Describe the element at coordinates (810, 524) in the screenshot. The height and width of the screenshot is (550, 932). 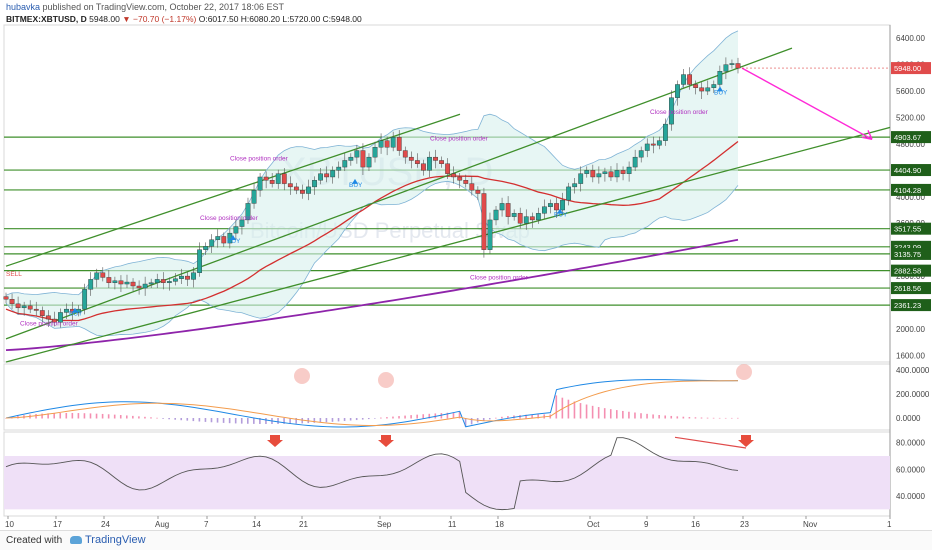
I see `x-axis-label: Nov` at that location.